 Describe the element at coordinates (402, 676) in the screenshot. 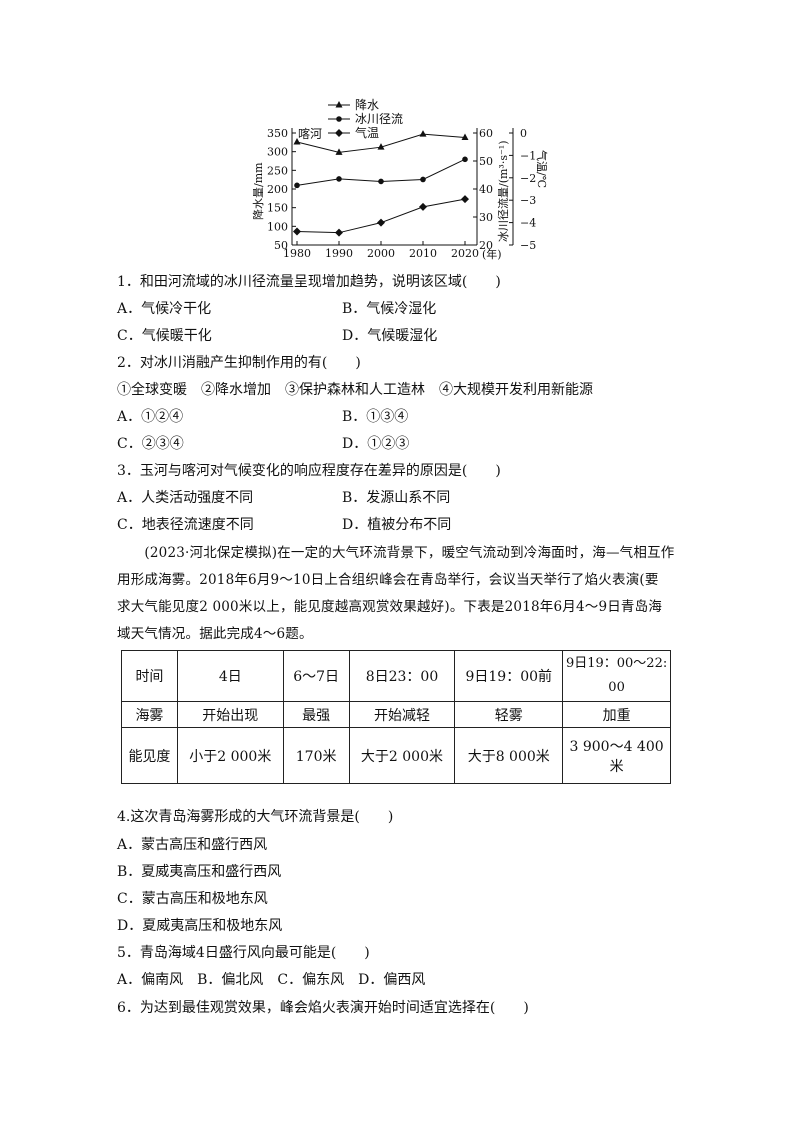

I see `table-cell: 8日23：00` at that location.